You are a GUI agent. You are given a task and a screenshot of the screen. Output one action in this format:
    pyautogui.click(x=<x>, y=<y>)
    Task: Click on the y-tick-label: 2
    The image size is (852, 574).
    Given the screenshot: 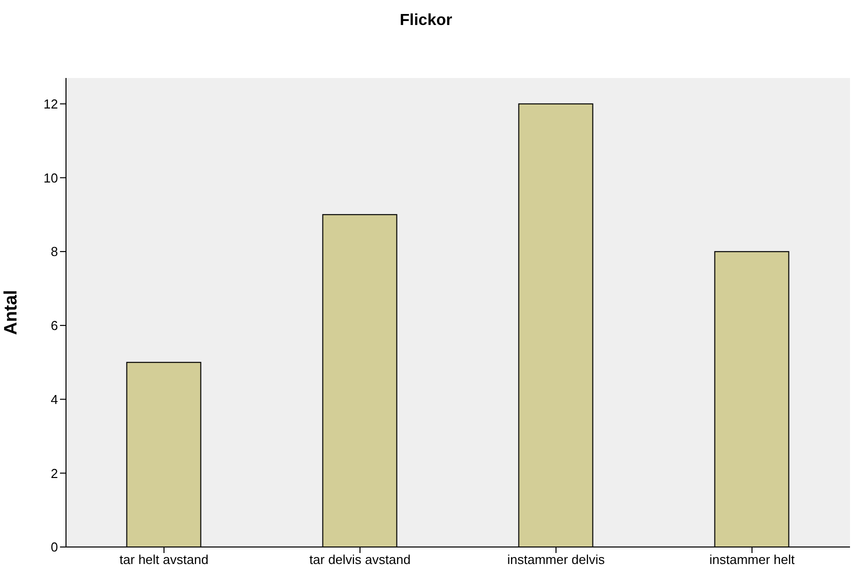 What is the action you would take?
    pyautogui.click(x=54, y=473)
    